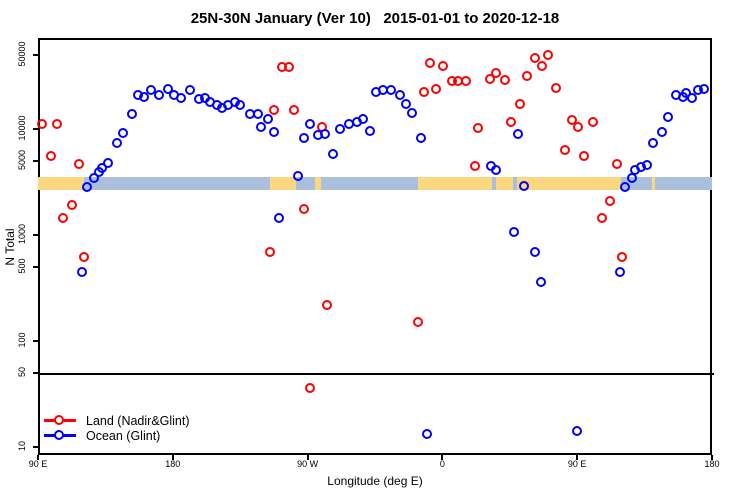  I want to click on y-tick-label: 500, so click(22, 266).